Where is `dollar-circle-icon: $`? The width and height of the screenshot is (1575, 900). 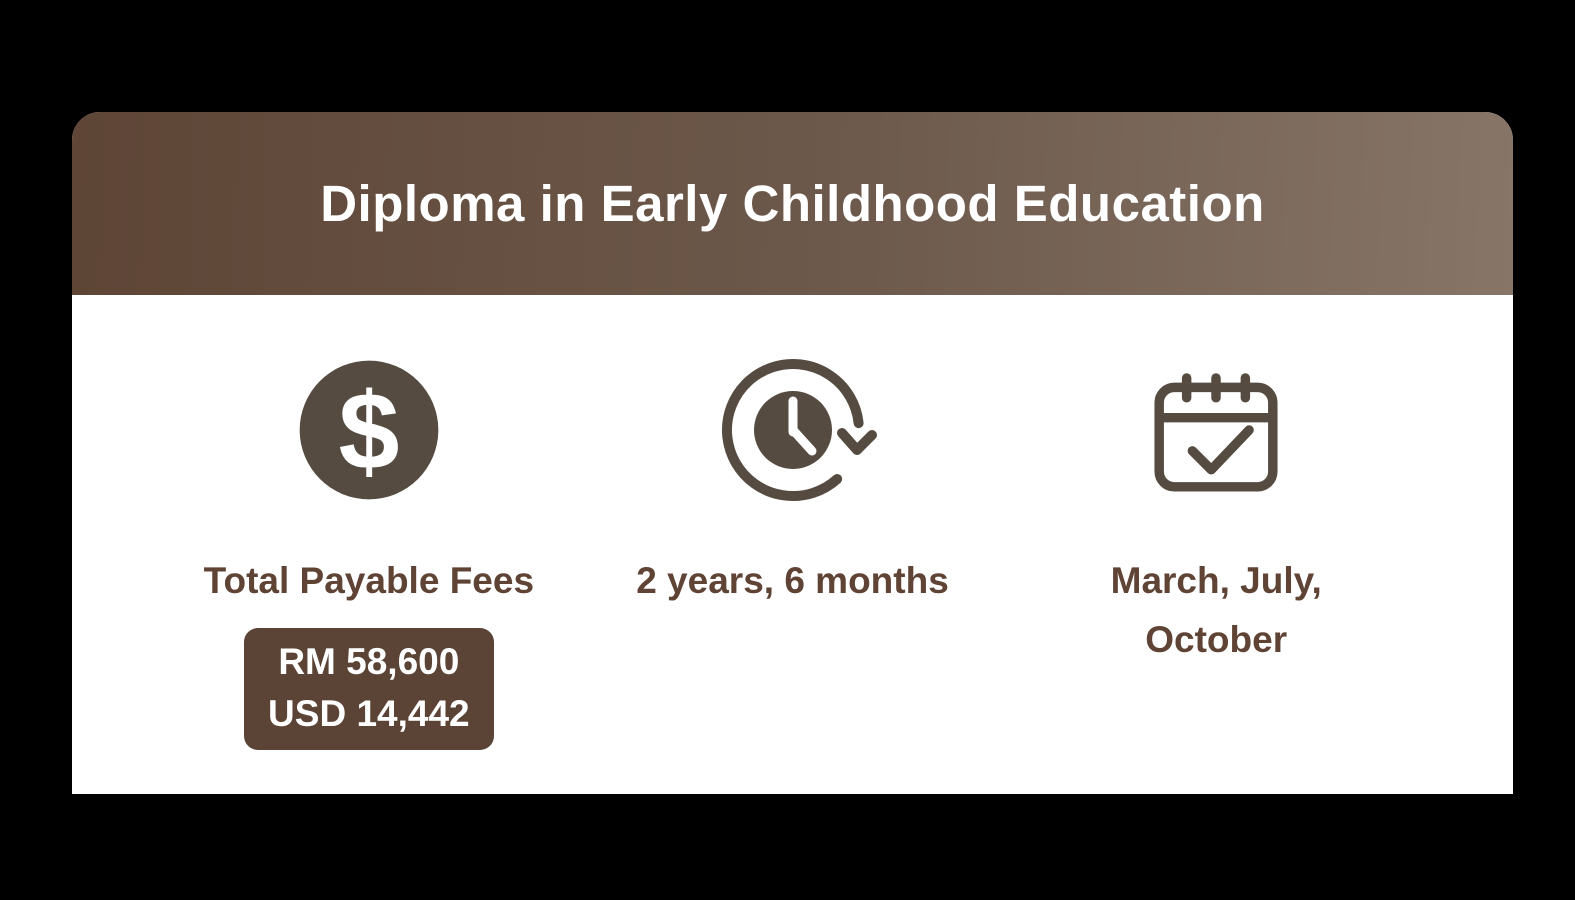
dollar-circle-icon: $ is located at coordinates (369, 430).